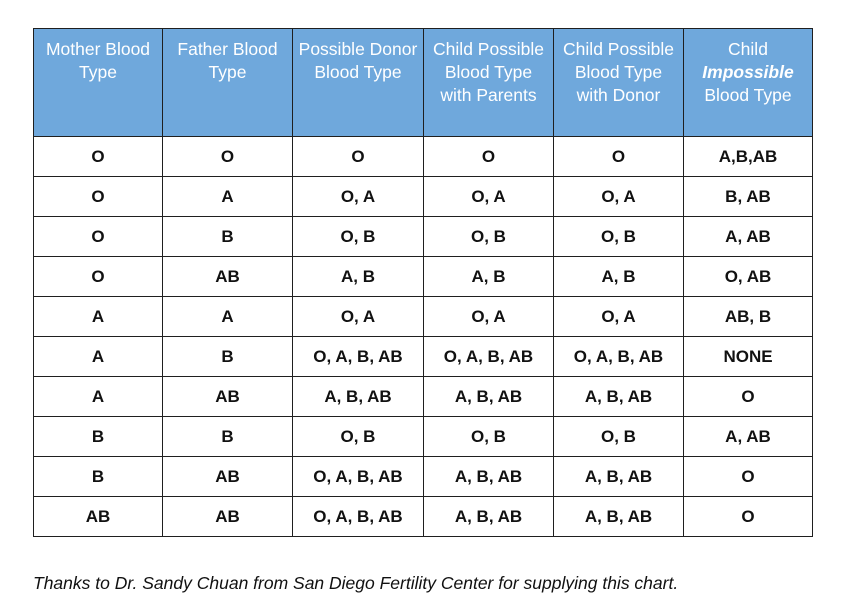 This screenshot has height=607, width=846. I want to click on header-blood-type-label: Blood Type, so click(748, 95).